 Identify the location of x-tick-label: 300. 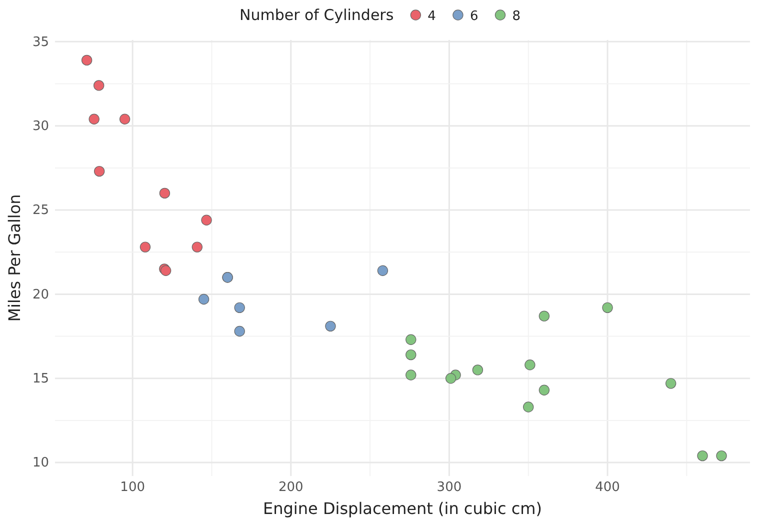
(449, 488).